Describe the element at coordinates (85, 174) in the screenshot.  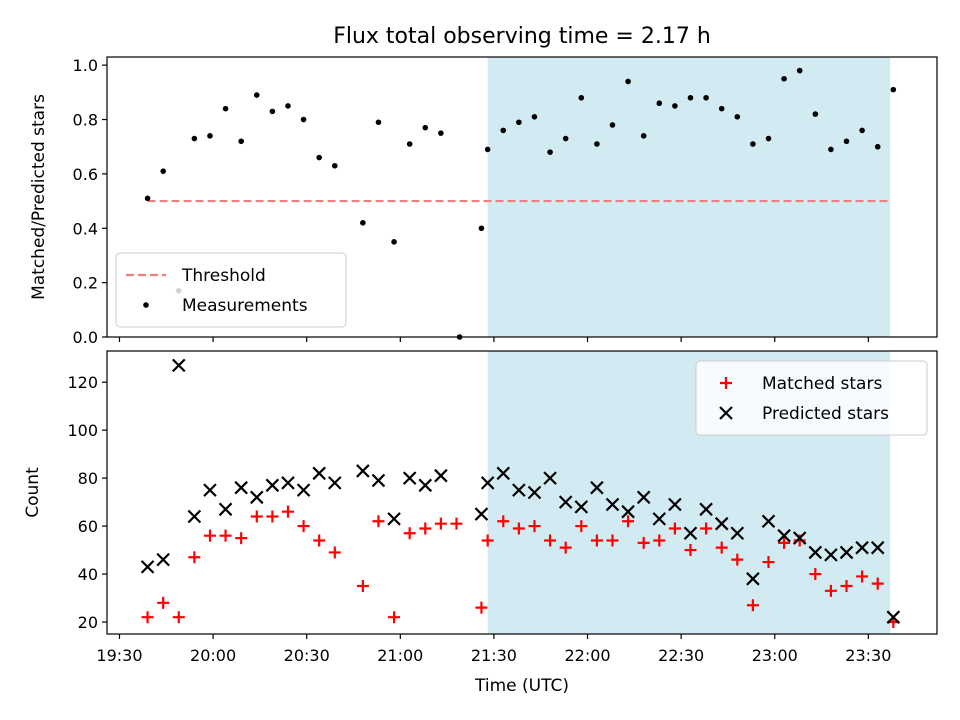
I see `y-tick-label: 0.6` at that location.